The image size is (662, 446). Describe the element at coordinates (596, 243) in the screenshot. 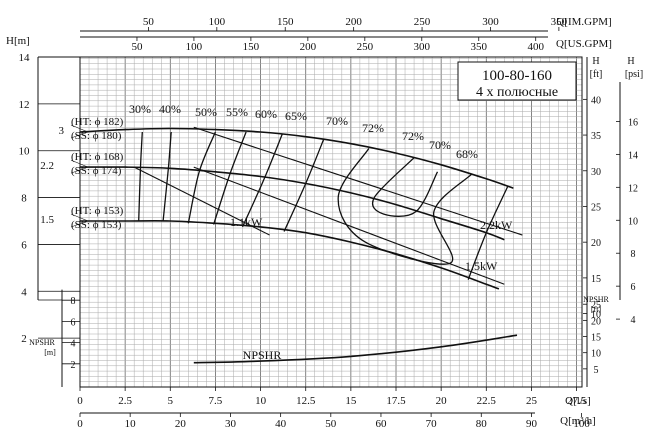

I see `ft-tick-label: 20` at that location.